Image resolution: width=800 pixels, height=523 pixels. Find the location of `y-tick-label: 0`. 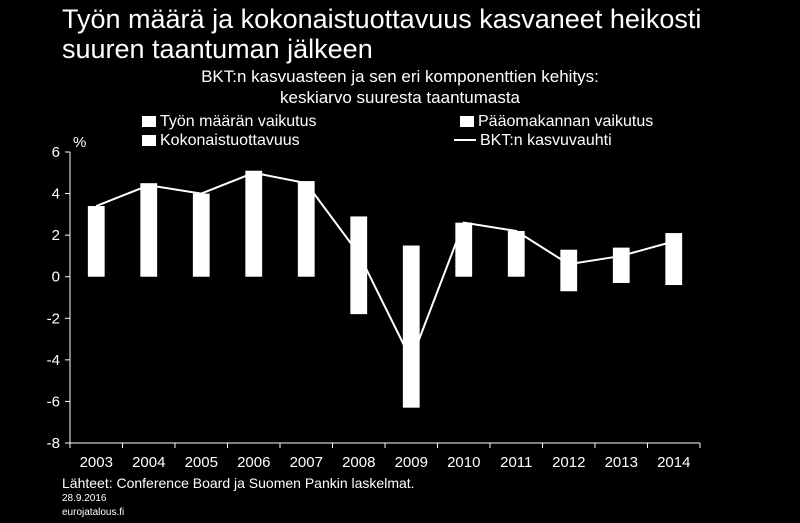

y-tick-label: 0 is located at coordinates (56, 277).